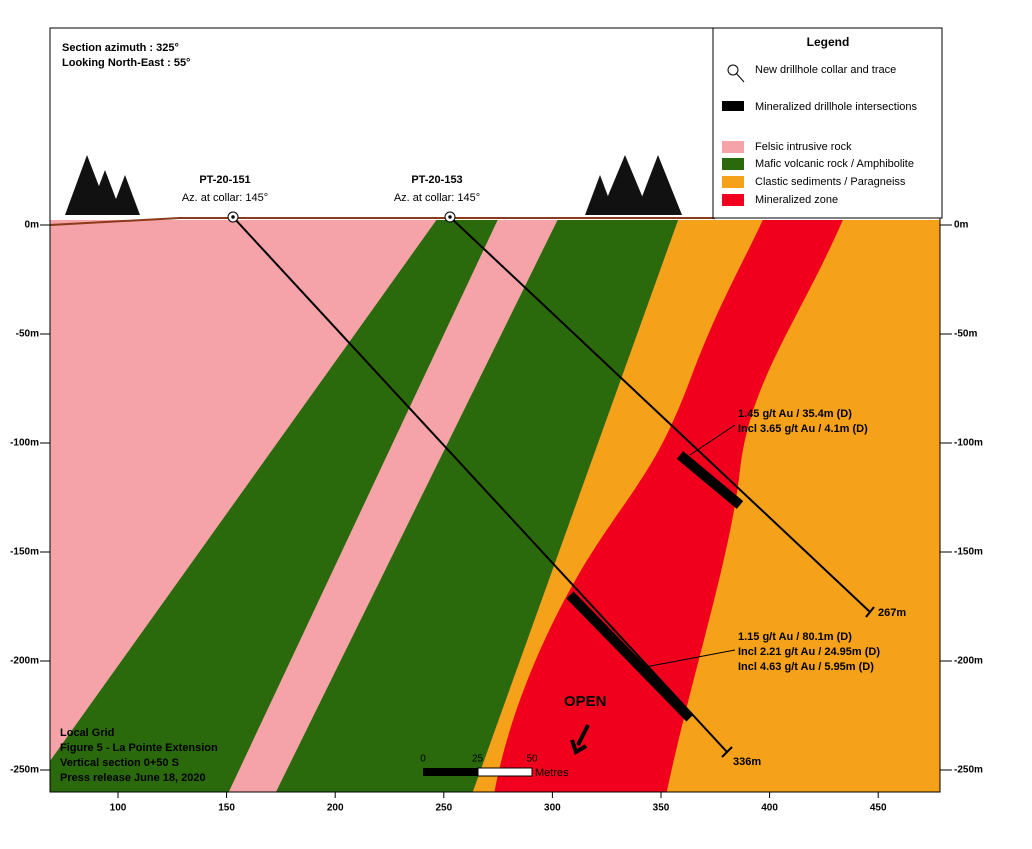 The image size is (1032, 849). What do you see at coordinates (827, 123) in the screenshot?
I see `legend-box` at bounding box center [827, 123].